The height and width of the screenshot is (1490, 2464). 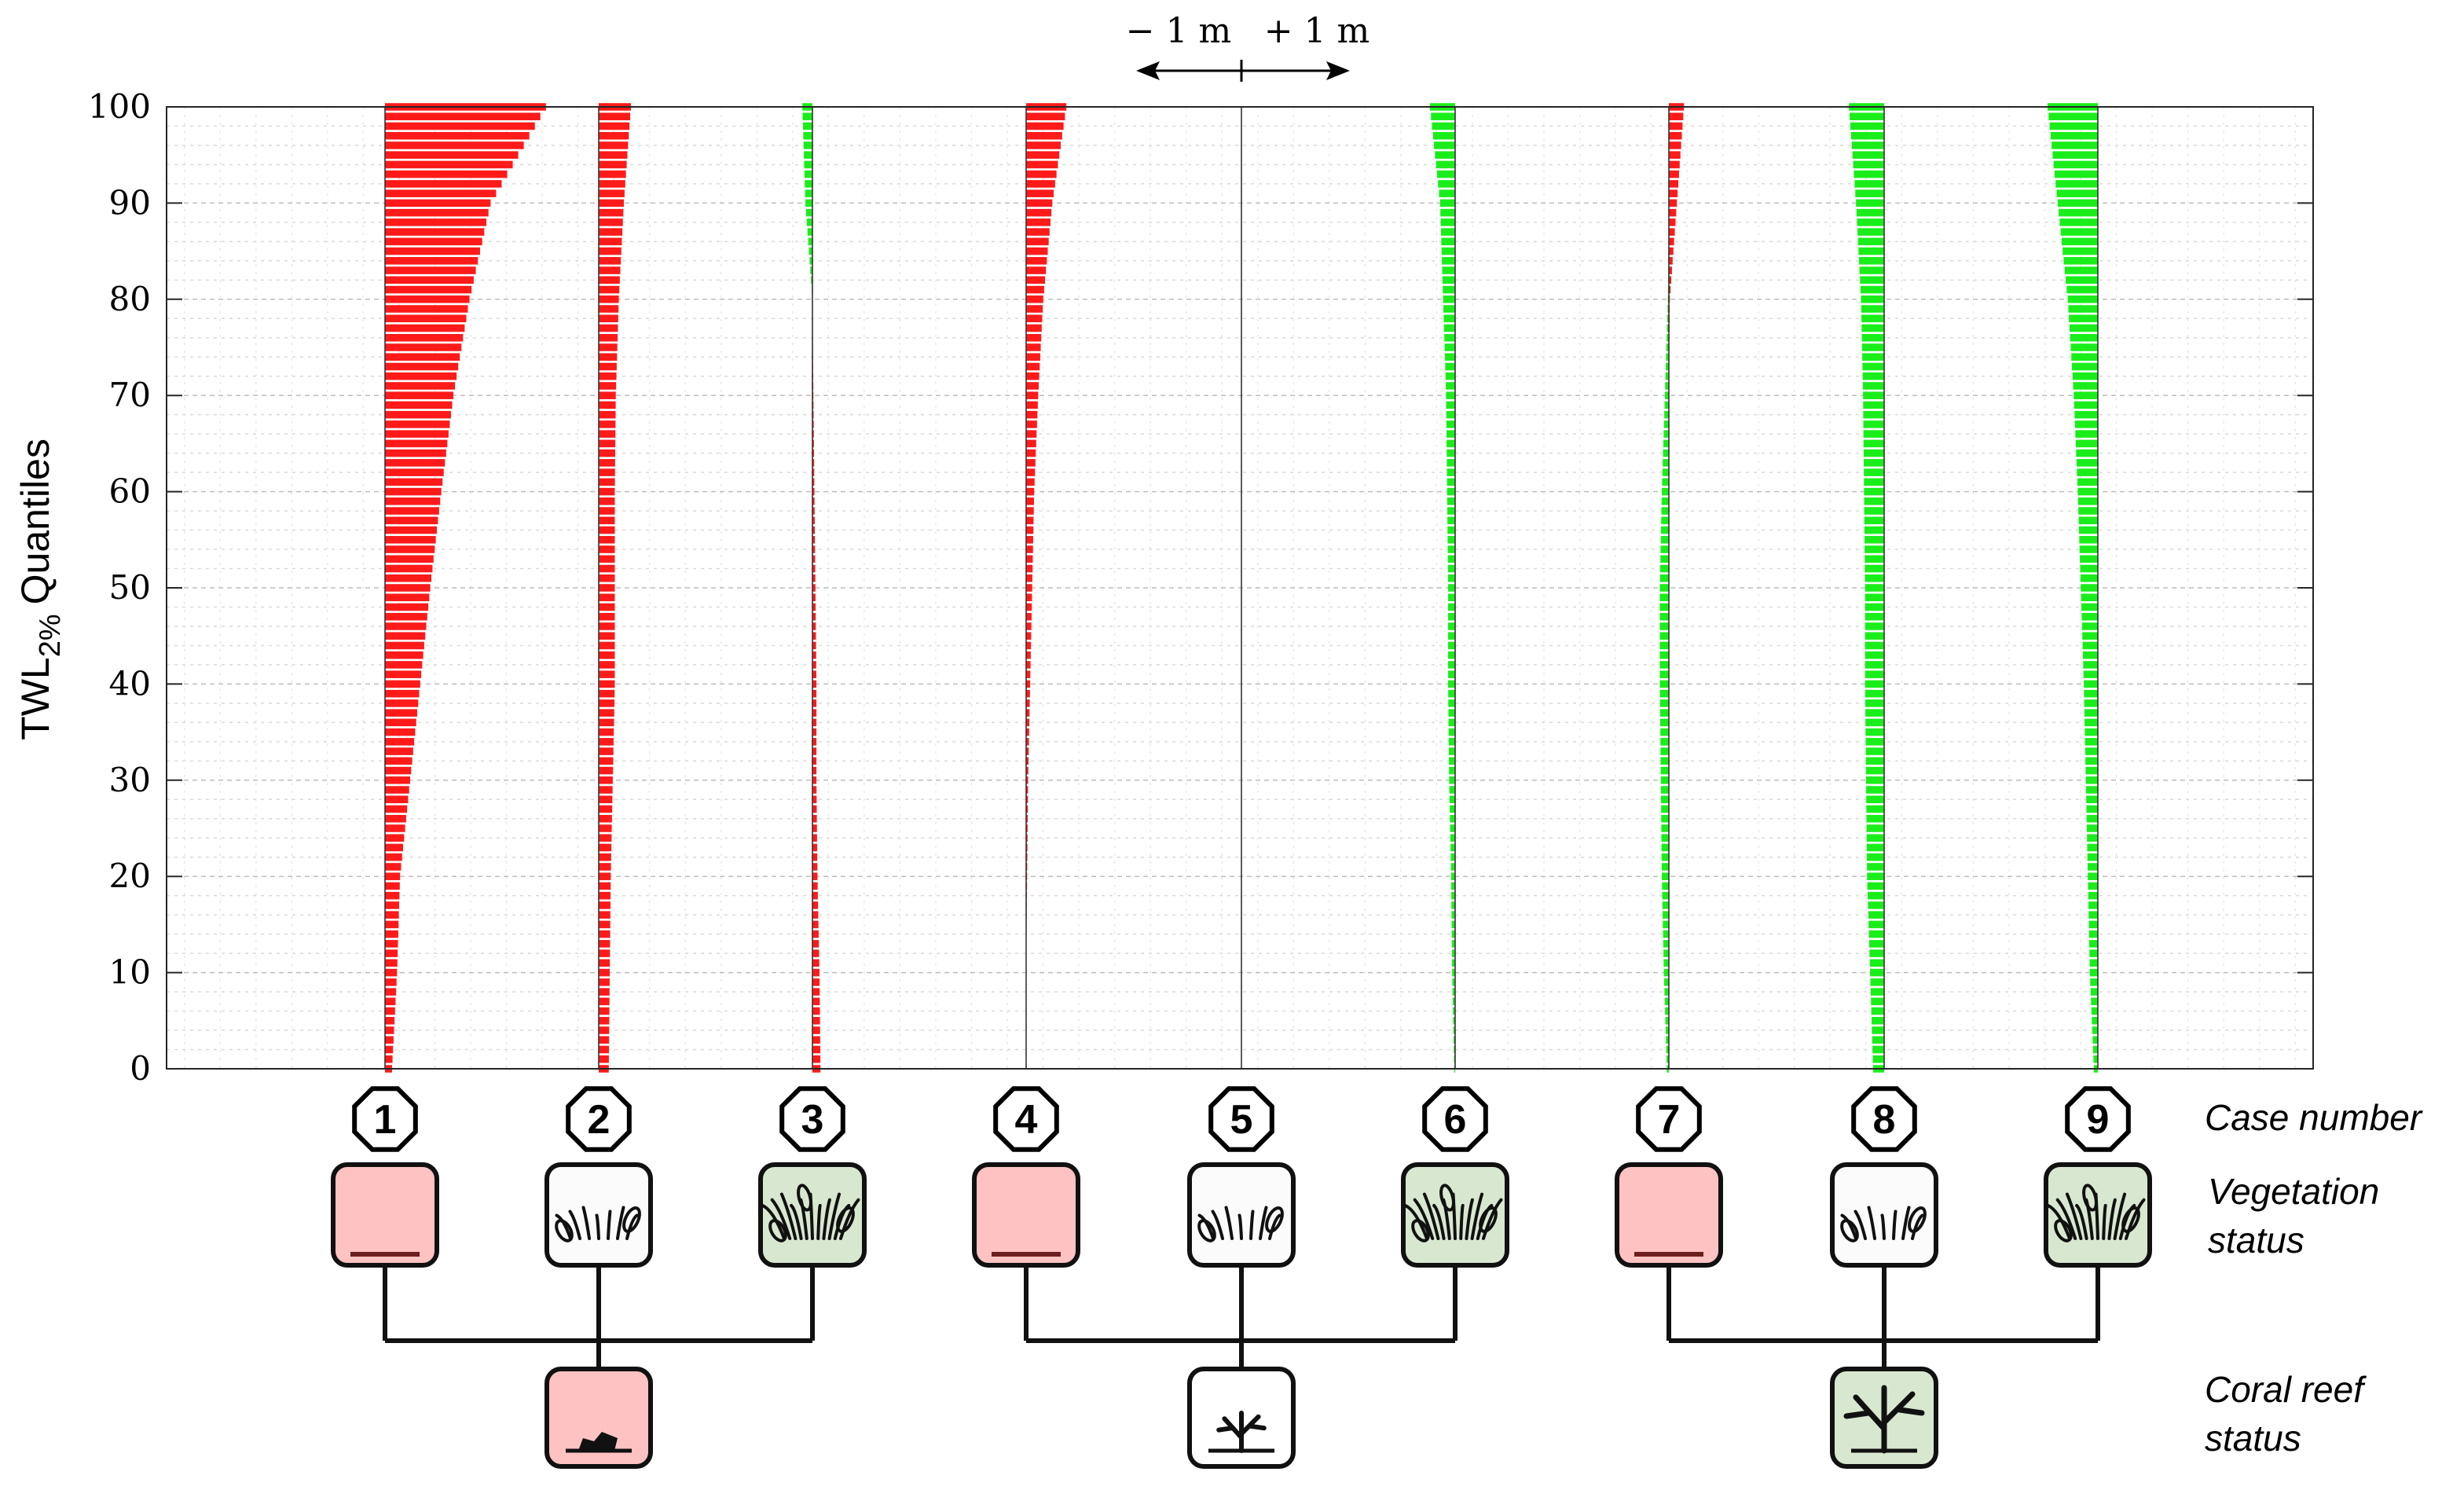 I want to click on y-label-subscript: 2%, so click(x=50, y=635).